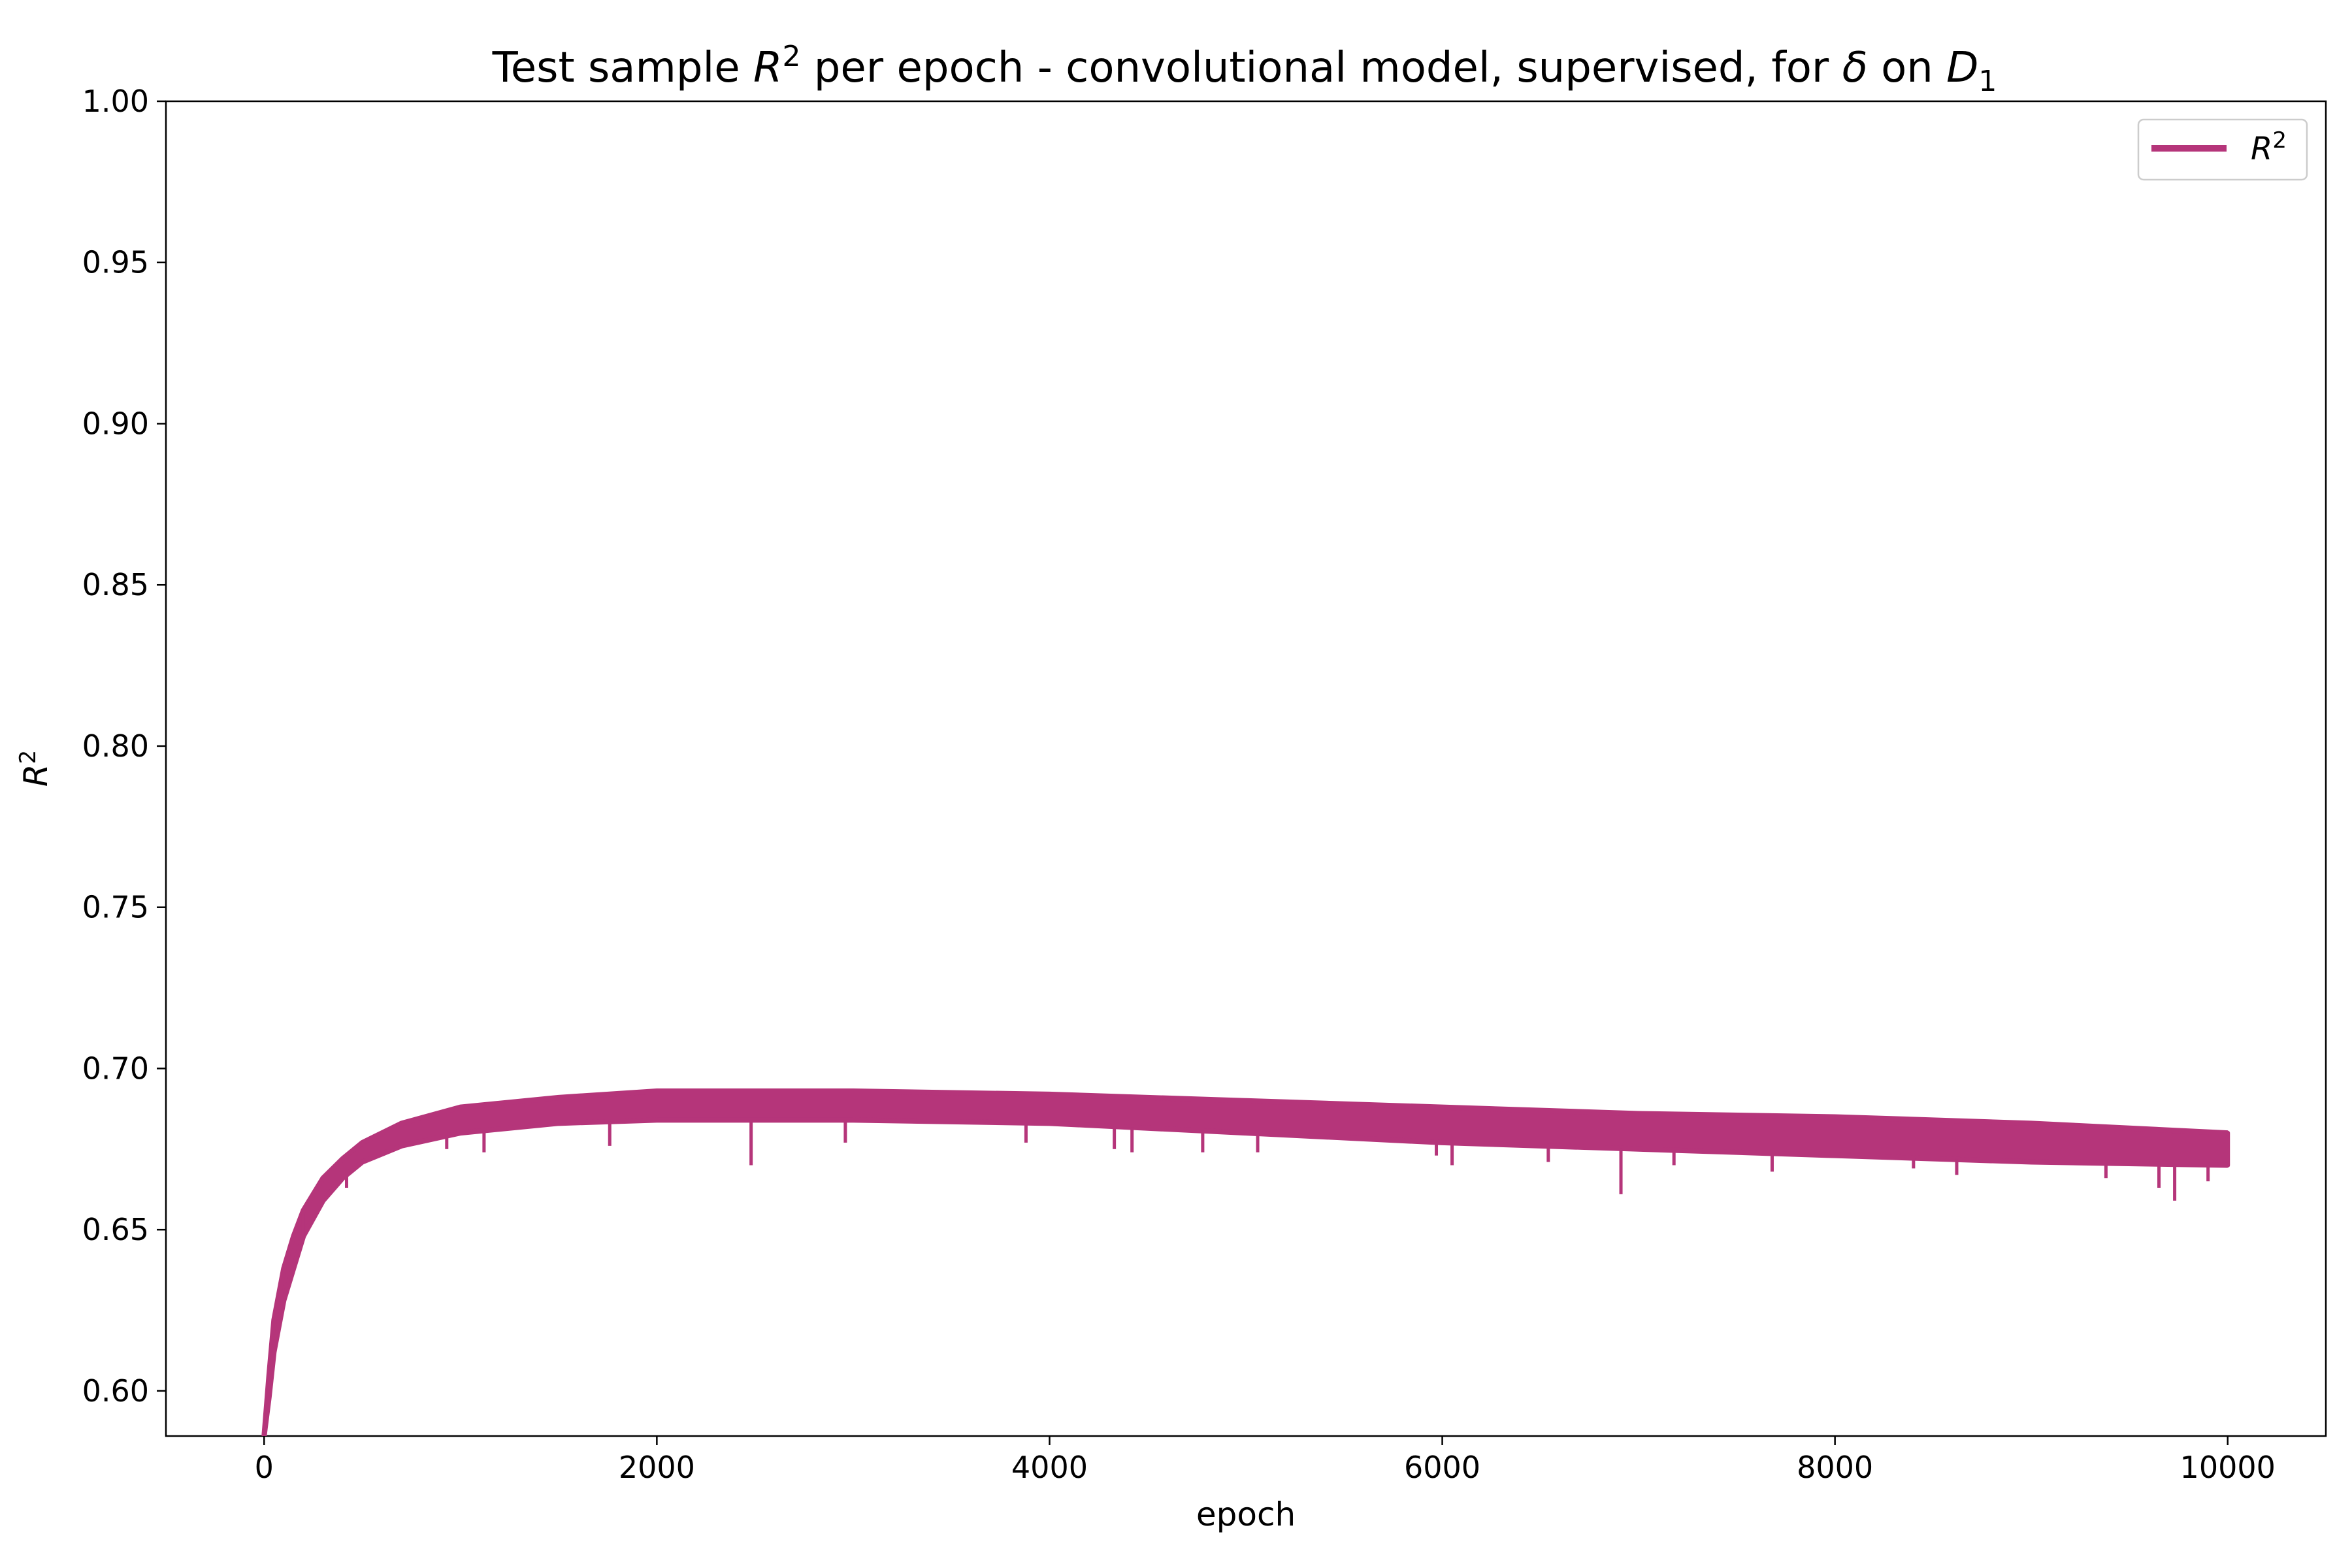  What do you see at coordinates (115, 262) in the screenshot?
I see `y-tick-label: 0.95` at bounding box center [115, 262].